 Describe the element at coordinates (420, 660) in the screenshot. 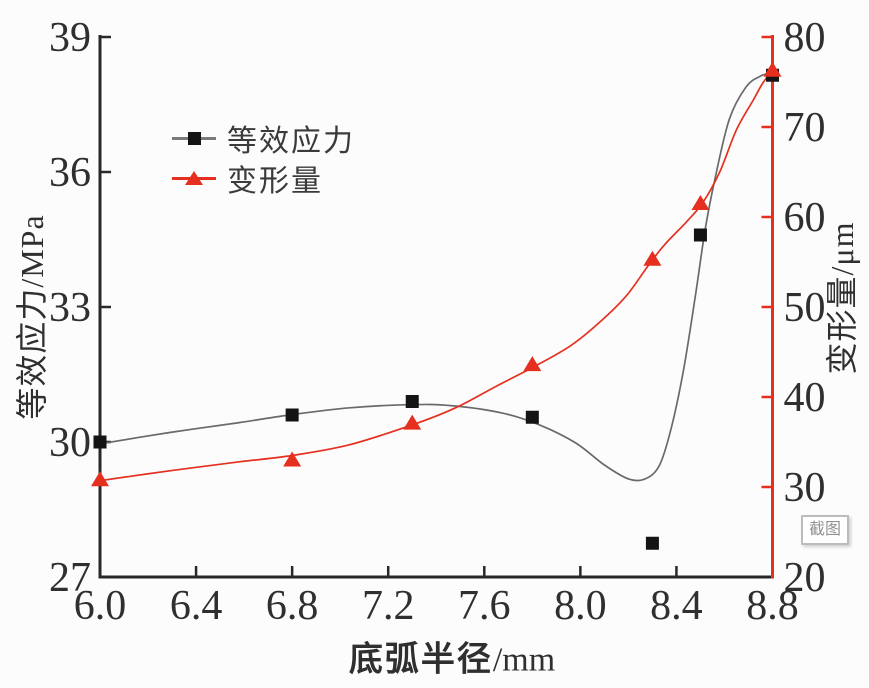

I see `x-axis-title-text: 底弧半径` at that location.